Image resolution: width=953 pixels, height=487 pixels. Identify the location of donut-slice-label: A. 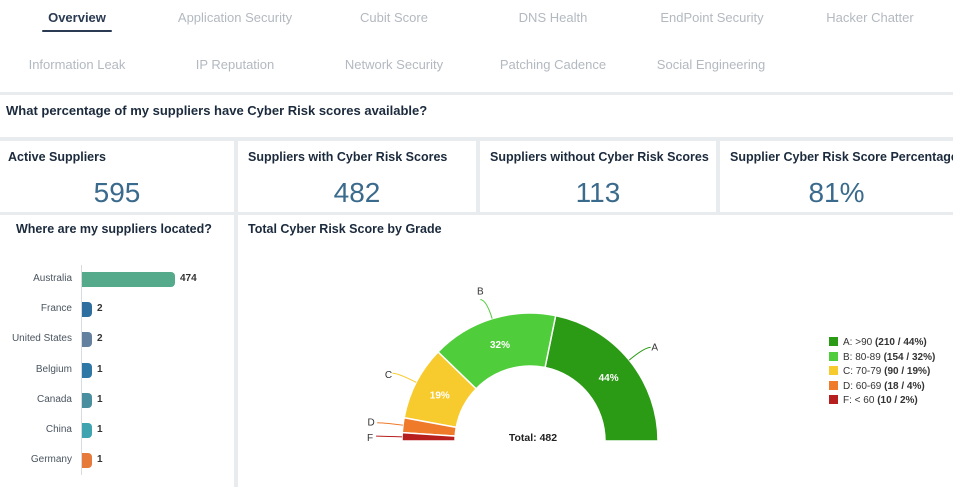
(654, 347).